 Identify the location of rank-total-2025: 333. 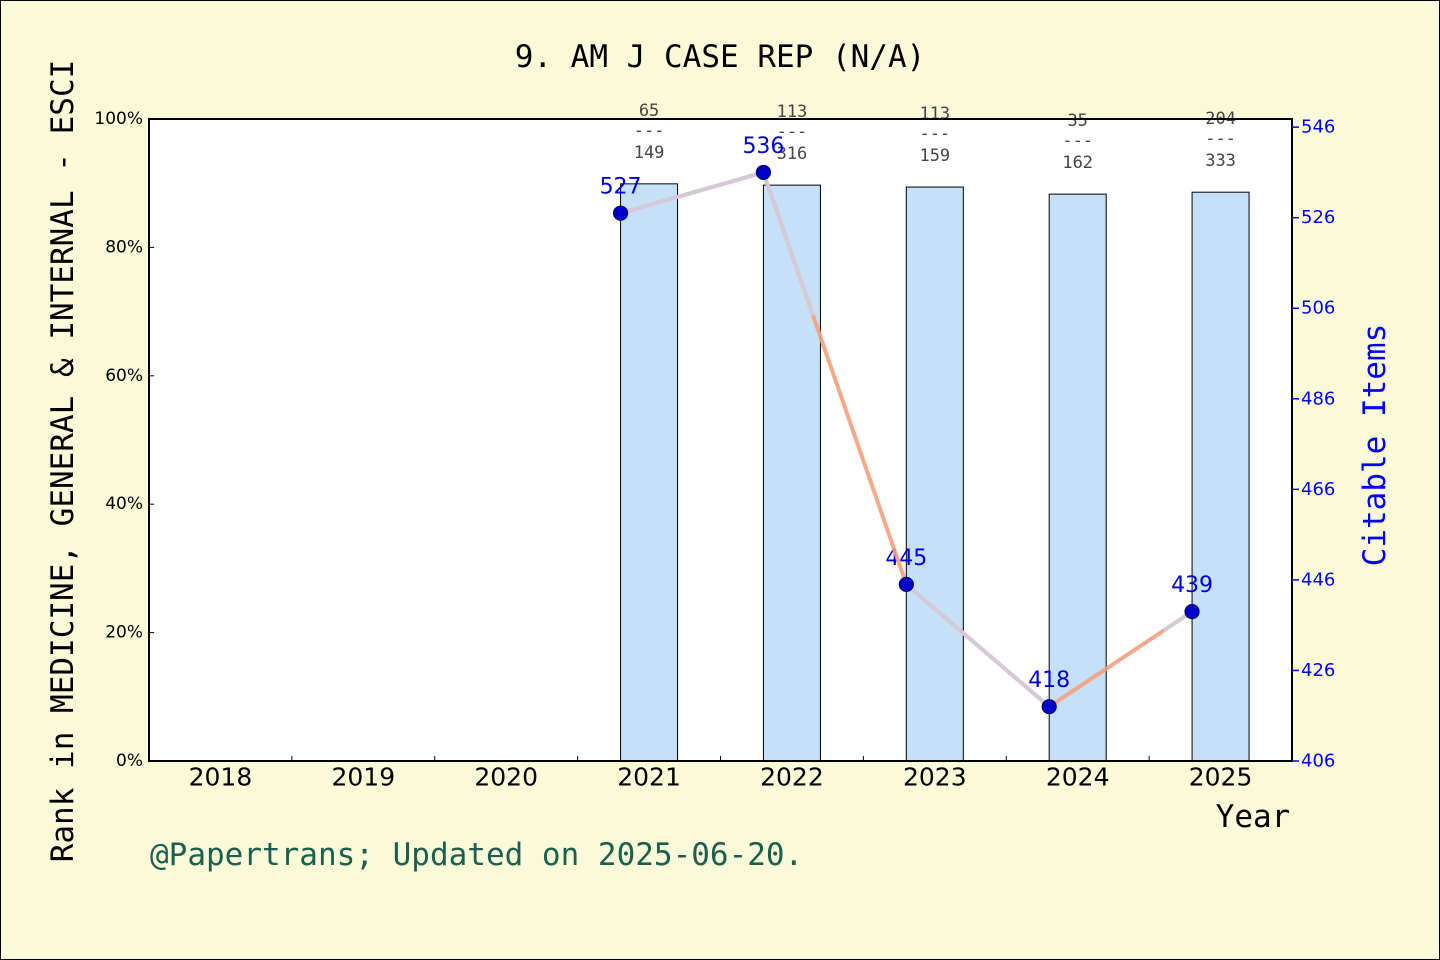
(1220, 161).